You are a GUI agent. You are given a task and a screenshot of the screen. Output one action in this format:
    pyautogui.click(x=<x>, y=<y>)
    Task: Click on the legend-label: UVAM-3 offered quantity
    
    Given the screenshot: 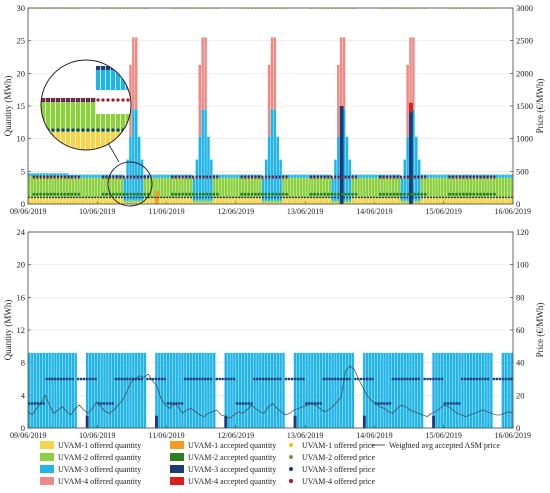 What is the action you would take?
    pyautogui.click(x=99, y=469)
    